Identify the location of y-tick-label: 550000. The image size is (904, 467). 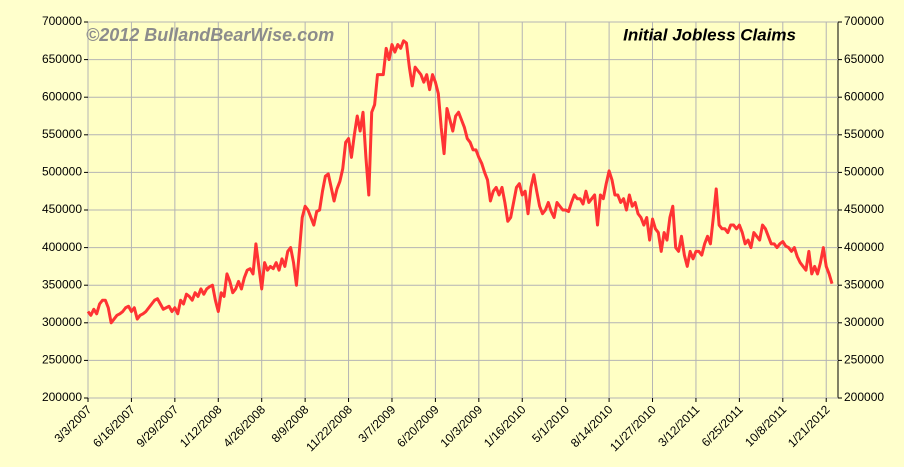
(62, 134).